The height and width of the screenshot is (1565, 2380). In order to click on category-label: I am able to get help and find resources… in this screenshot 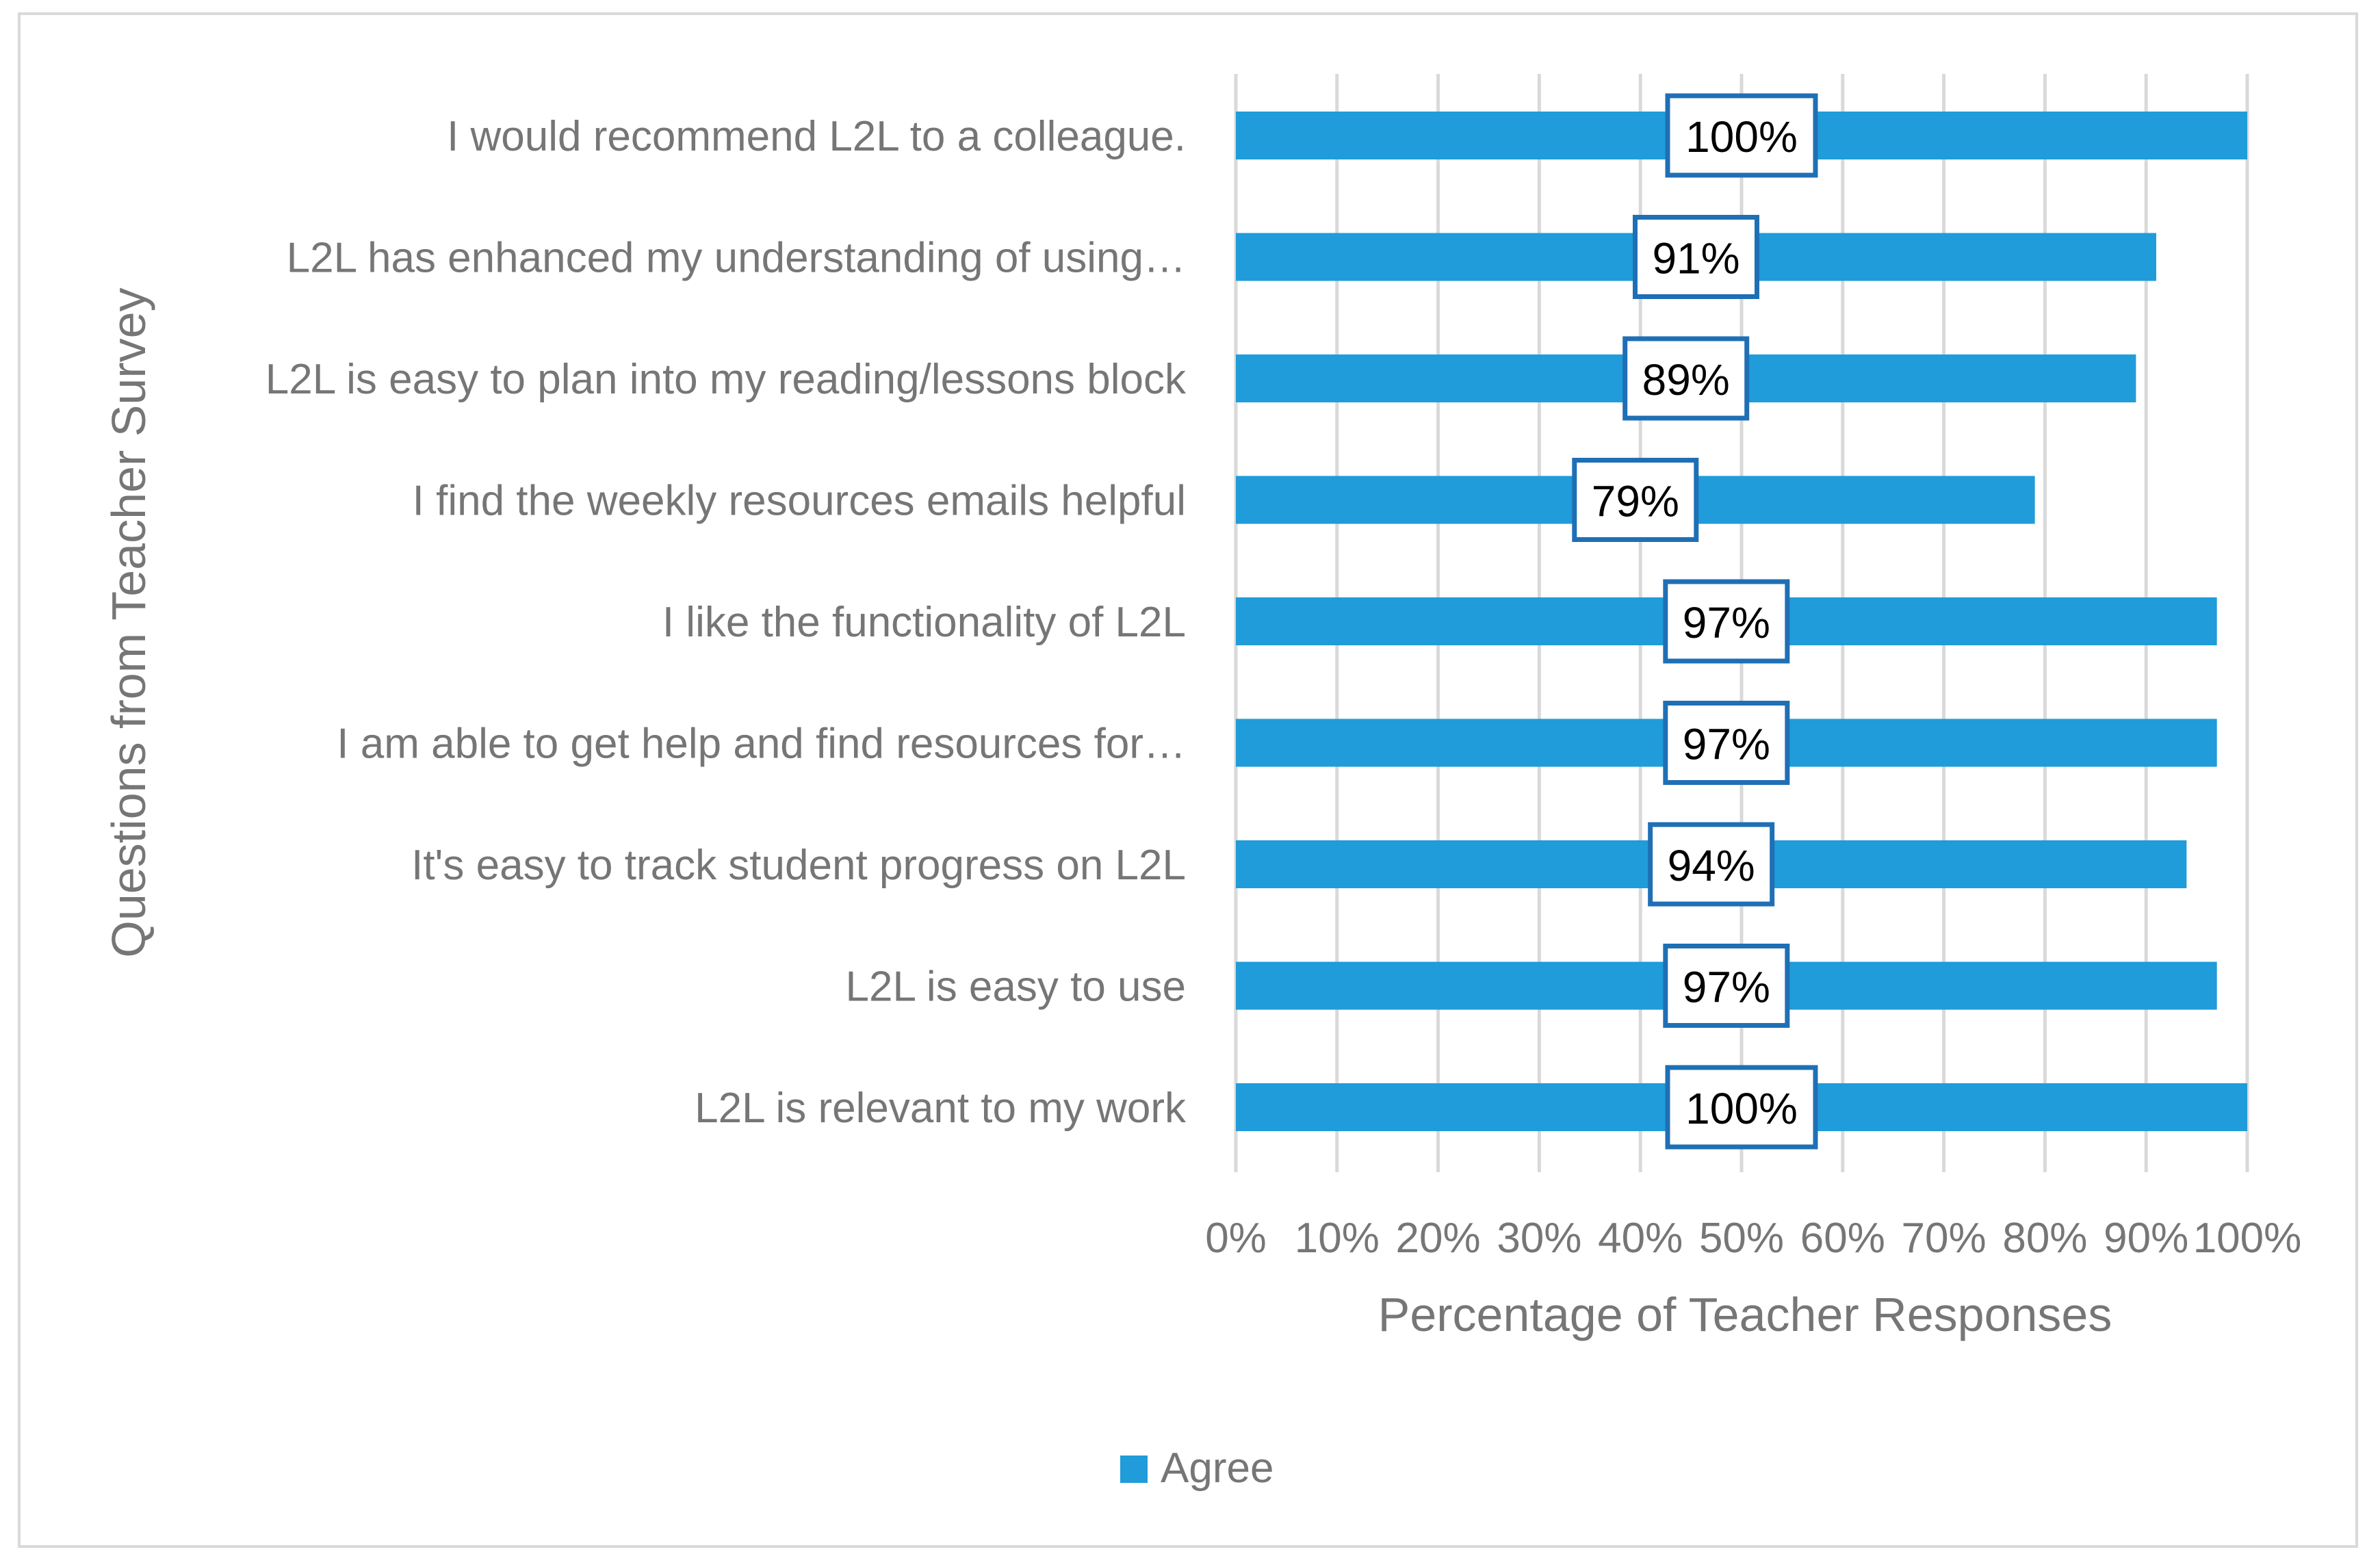, I will do `click(761, 744)`.